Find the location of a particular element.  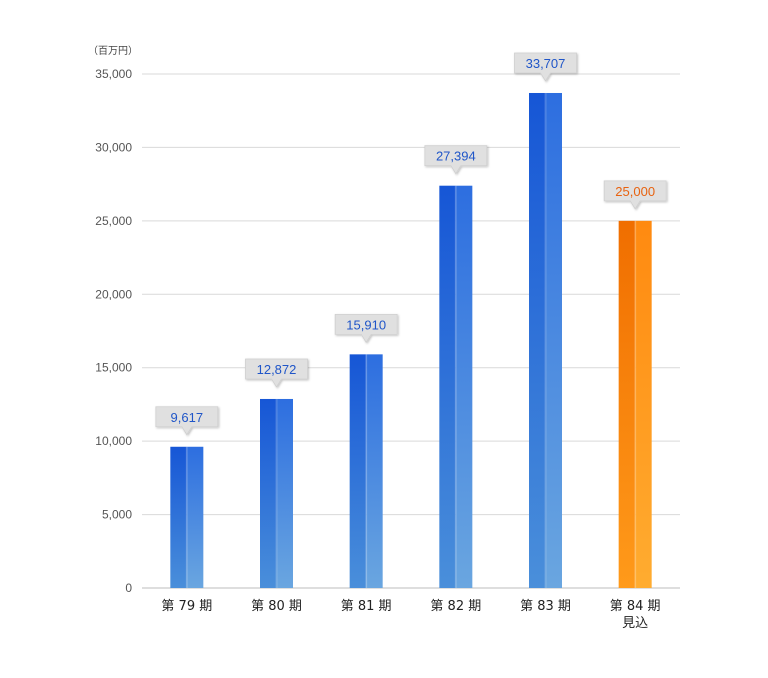

x-tick-label: 第 81 期 is located at coordinates (366, 606).